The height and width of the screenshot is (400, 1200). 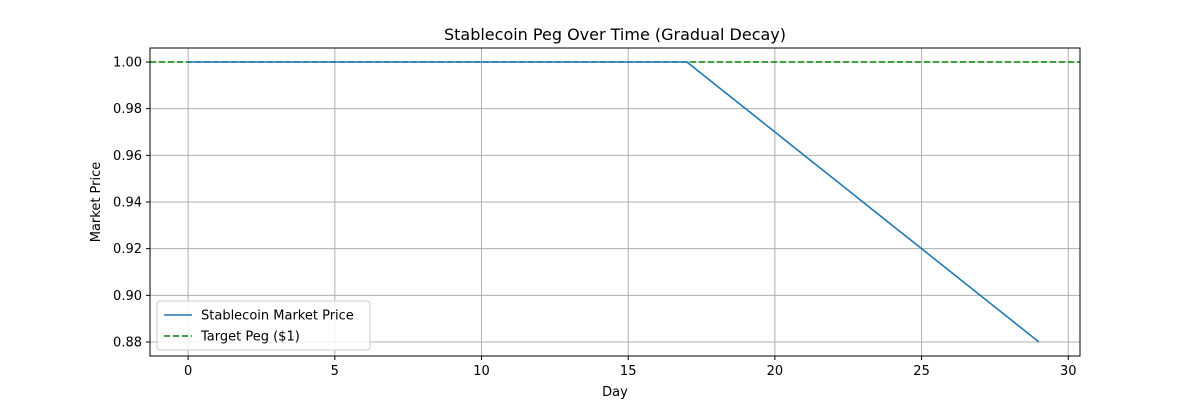 What do you see at coordinates (96, 202) in the screenshot?
I see `y-axis-label: Market Price` at bounding box center [96, 202].